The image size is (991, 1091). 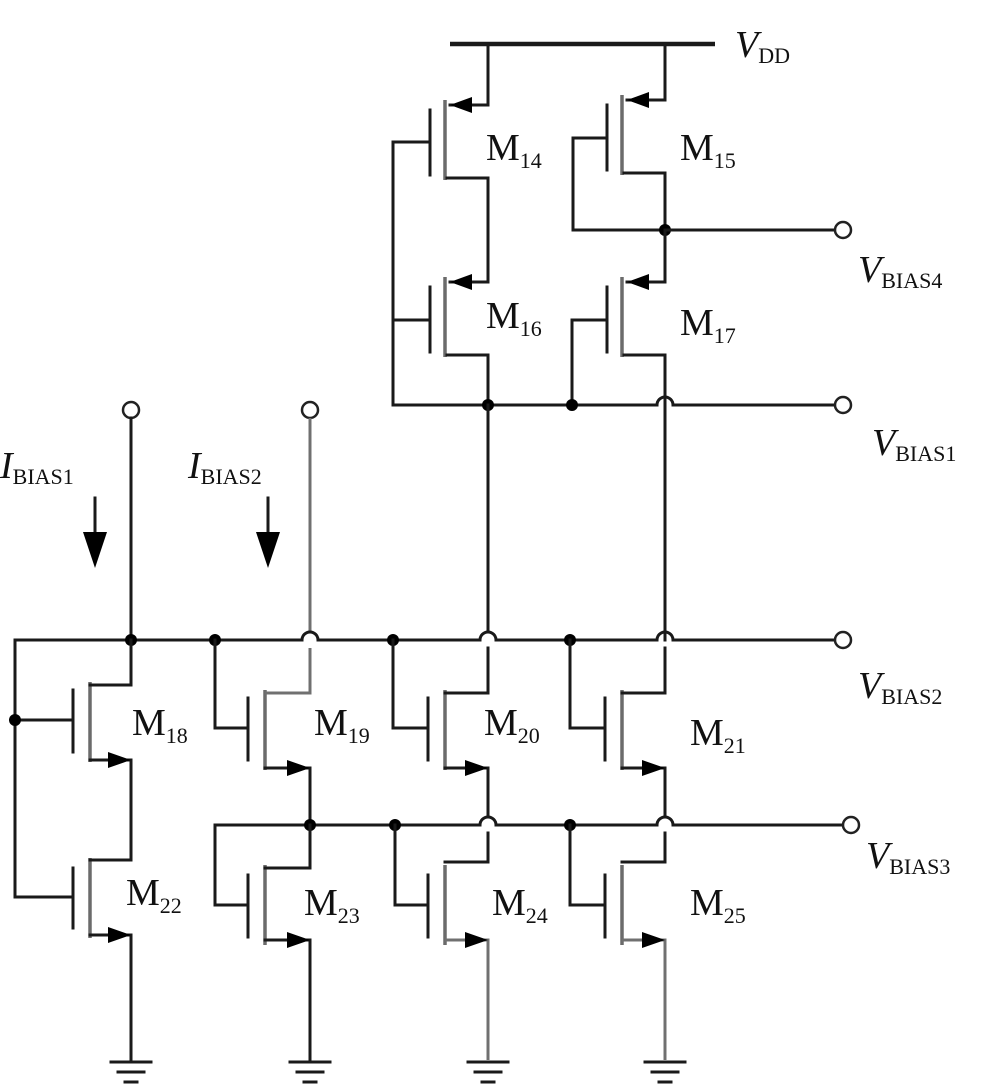 What do you see at coordinates (126, 960) in the screenshot?
I see `transistor-m22: M22` at bounding box center [126, 960].